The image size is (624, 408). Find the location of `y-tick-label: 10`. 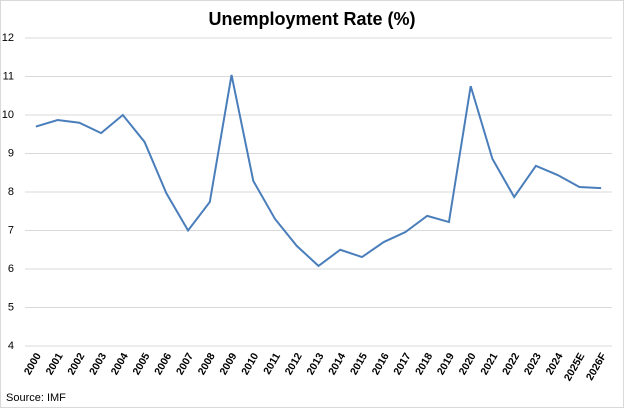

y-tick-label: 10 is located at coordinates (8, 115).